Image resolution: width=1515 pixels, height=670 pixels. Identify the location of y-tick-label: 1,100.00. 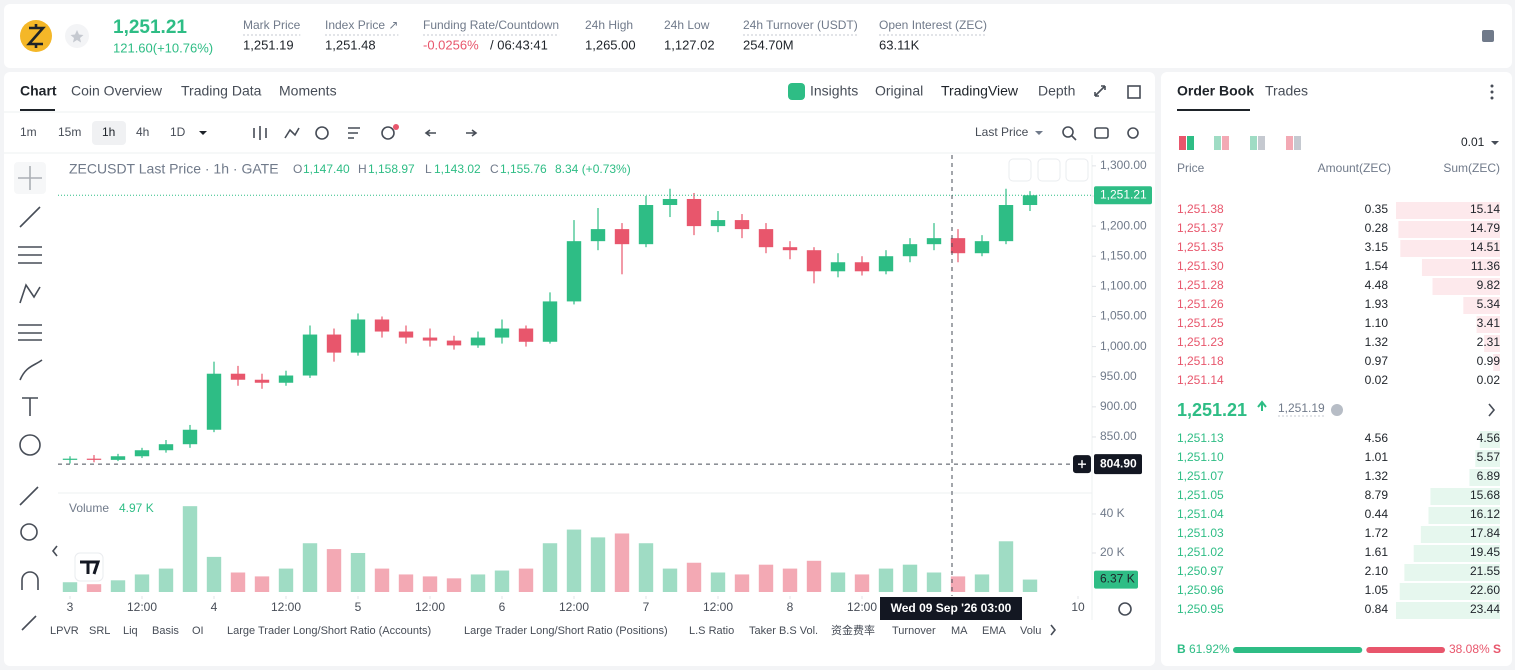
(1123, 286).